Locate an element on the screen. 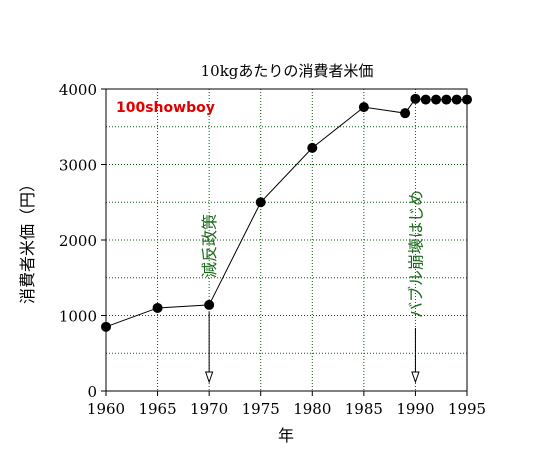 The width and height of the screenshot is (540, 451). x-axis-ticks: 1960 1965 1970 1975 1980 1985 1990 1995 is located at coordinates (286, 404).